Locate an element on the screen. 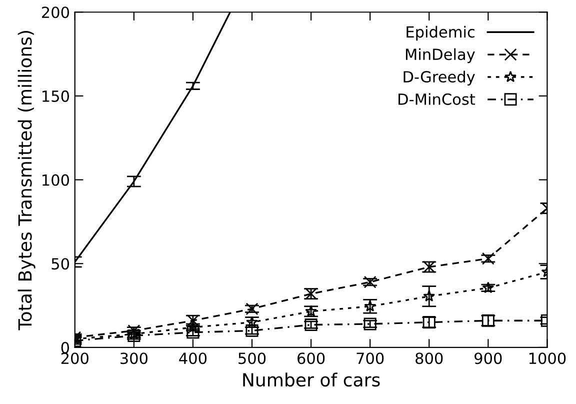  legend-label: Epidemic is located at coordinates (440, 33).